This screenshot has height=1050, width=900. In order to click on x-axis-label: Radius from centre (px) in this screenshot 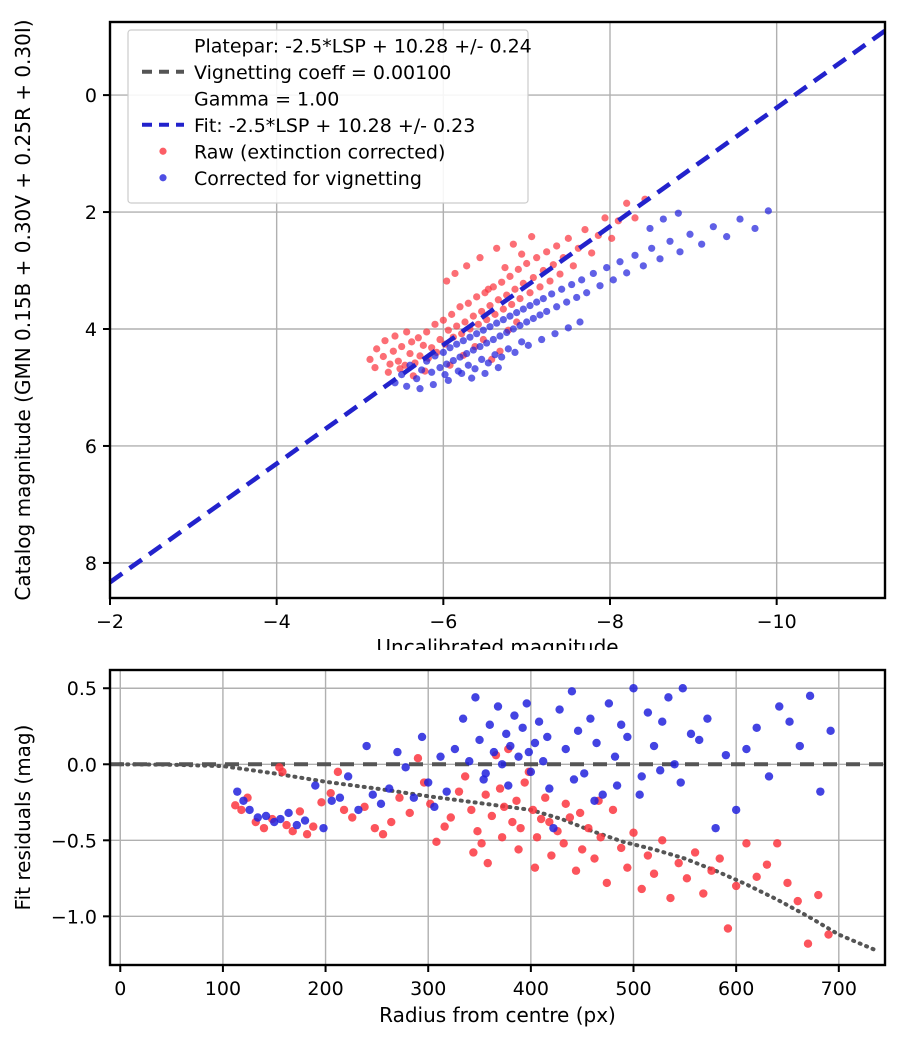, I will do `click(497, 1015)`.